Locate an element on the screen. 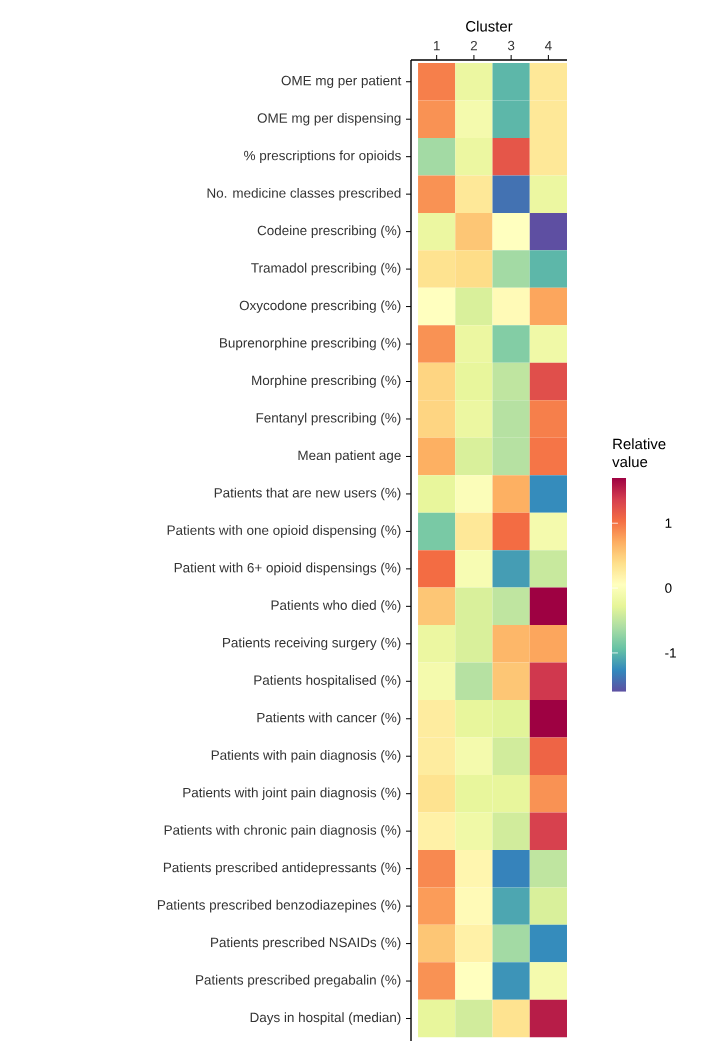 Image resolution: width=709 pixels, height=1049 pixels. y-tick-label: OME mg per patient is located at coordinates (341, 82).